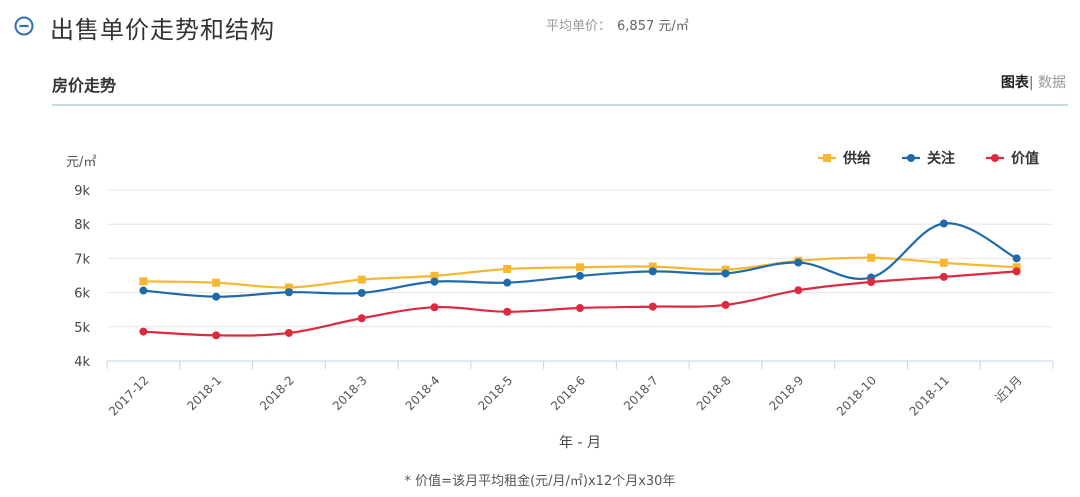 The image size is (1080, 497). What do you see at coordinates (579, 26) in the screenshot?
I see `average-price-label: 平均单价：` at bounding box center [579, 26].